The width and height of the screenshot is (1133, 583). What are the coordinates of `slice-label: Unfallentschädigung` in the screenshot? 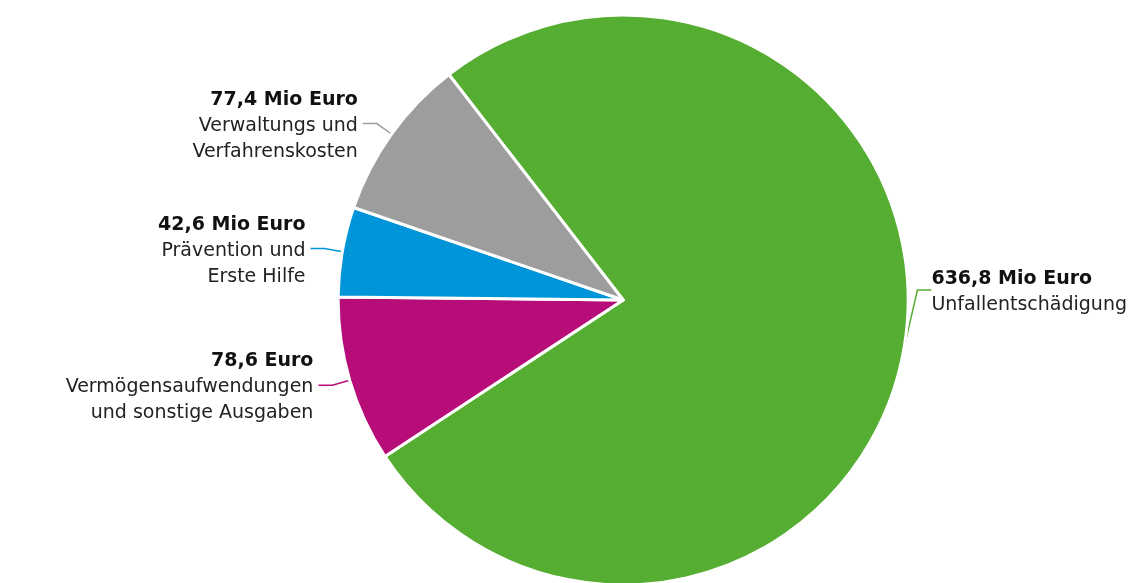 It's located at (1029, 303).